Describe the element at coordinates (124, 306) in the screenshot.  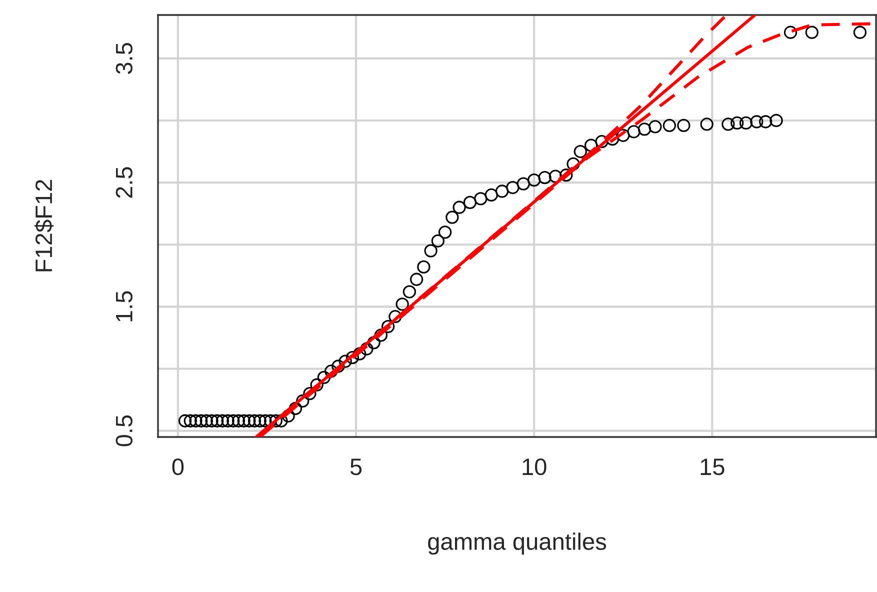
I see `y-tick-label: 1.5` at that location.